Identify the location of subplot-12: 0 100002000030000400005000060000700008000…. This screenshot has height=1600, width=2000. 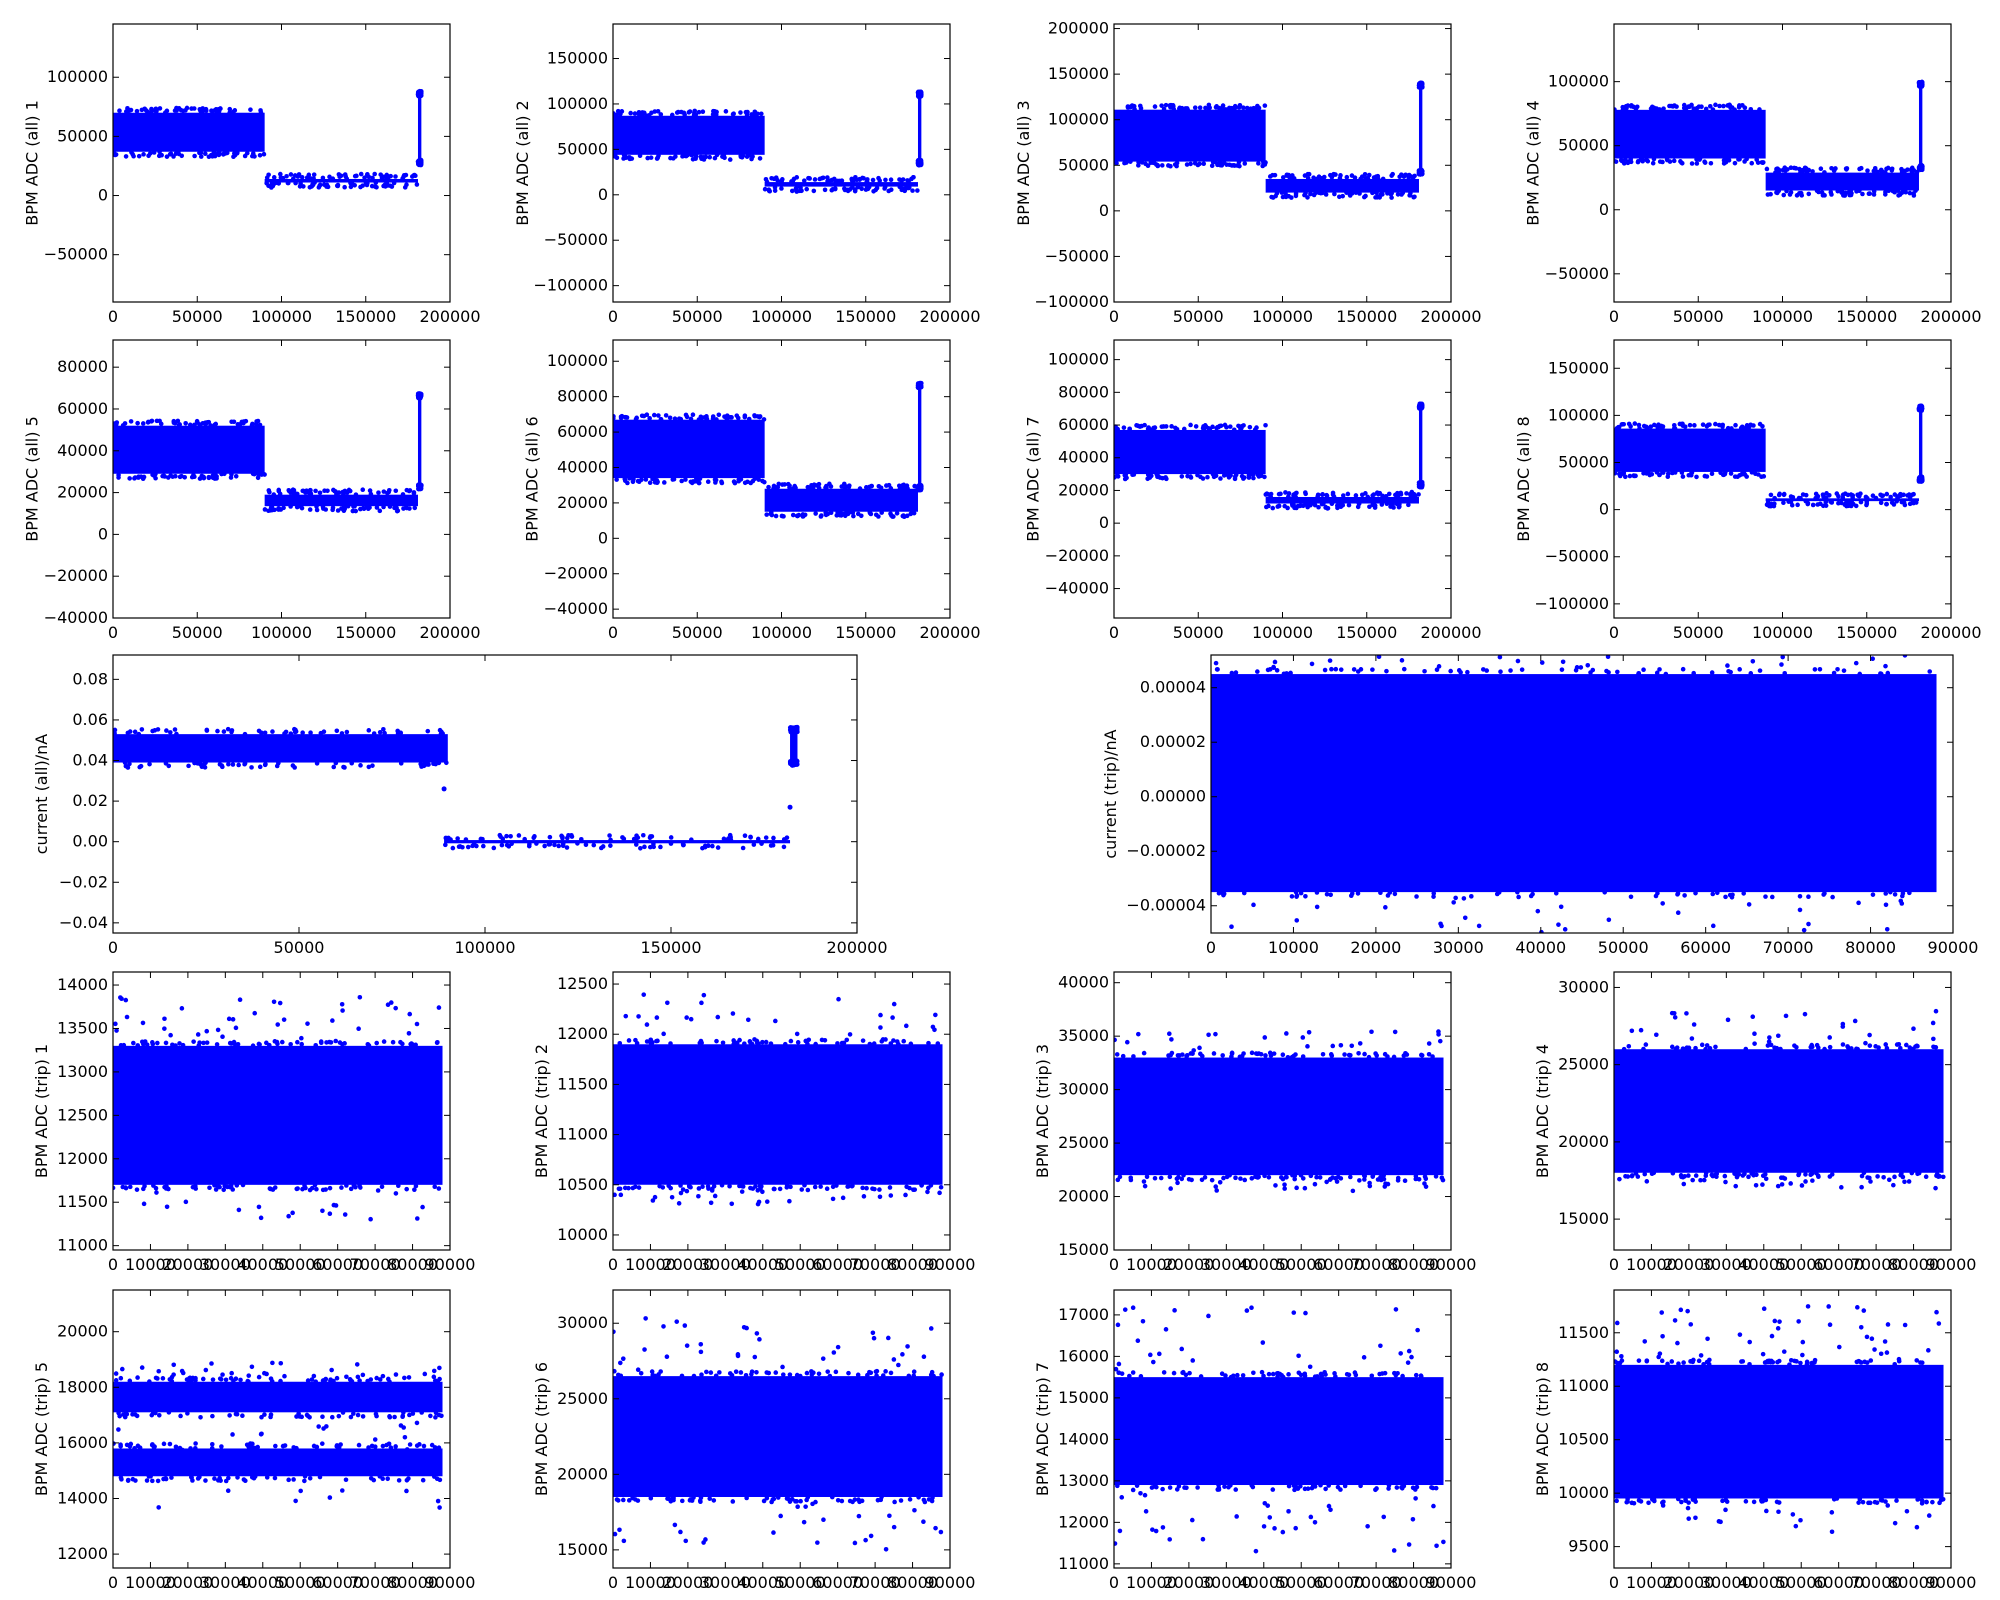
(753, 1122).